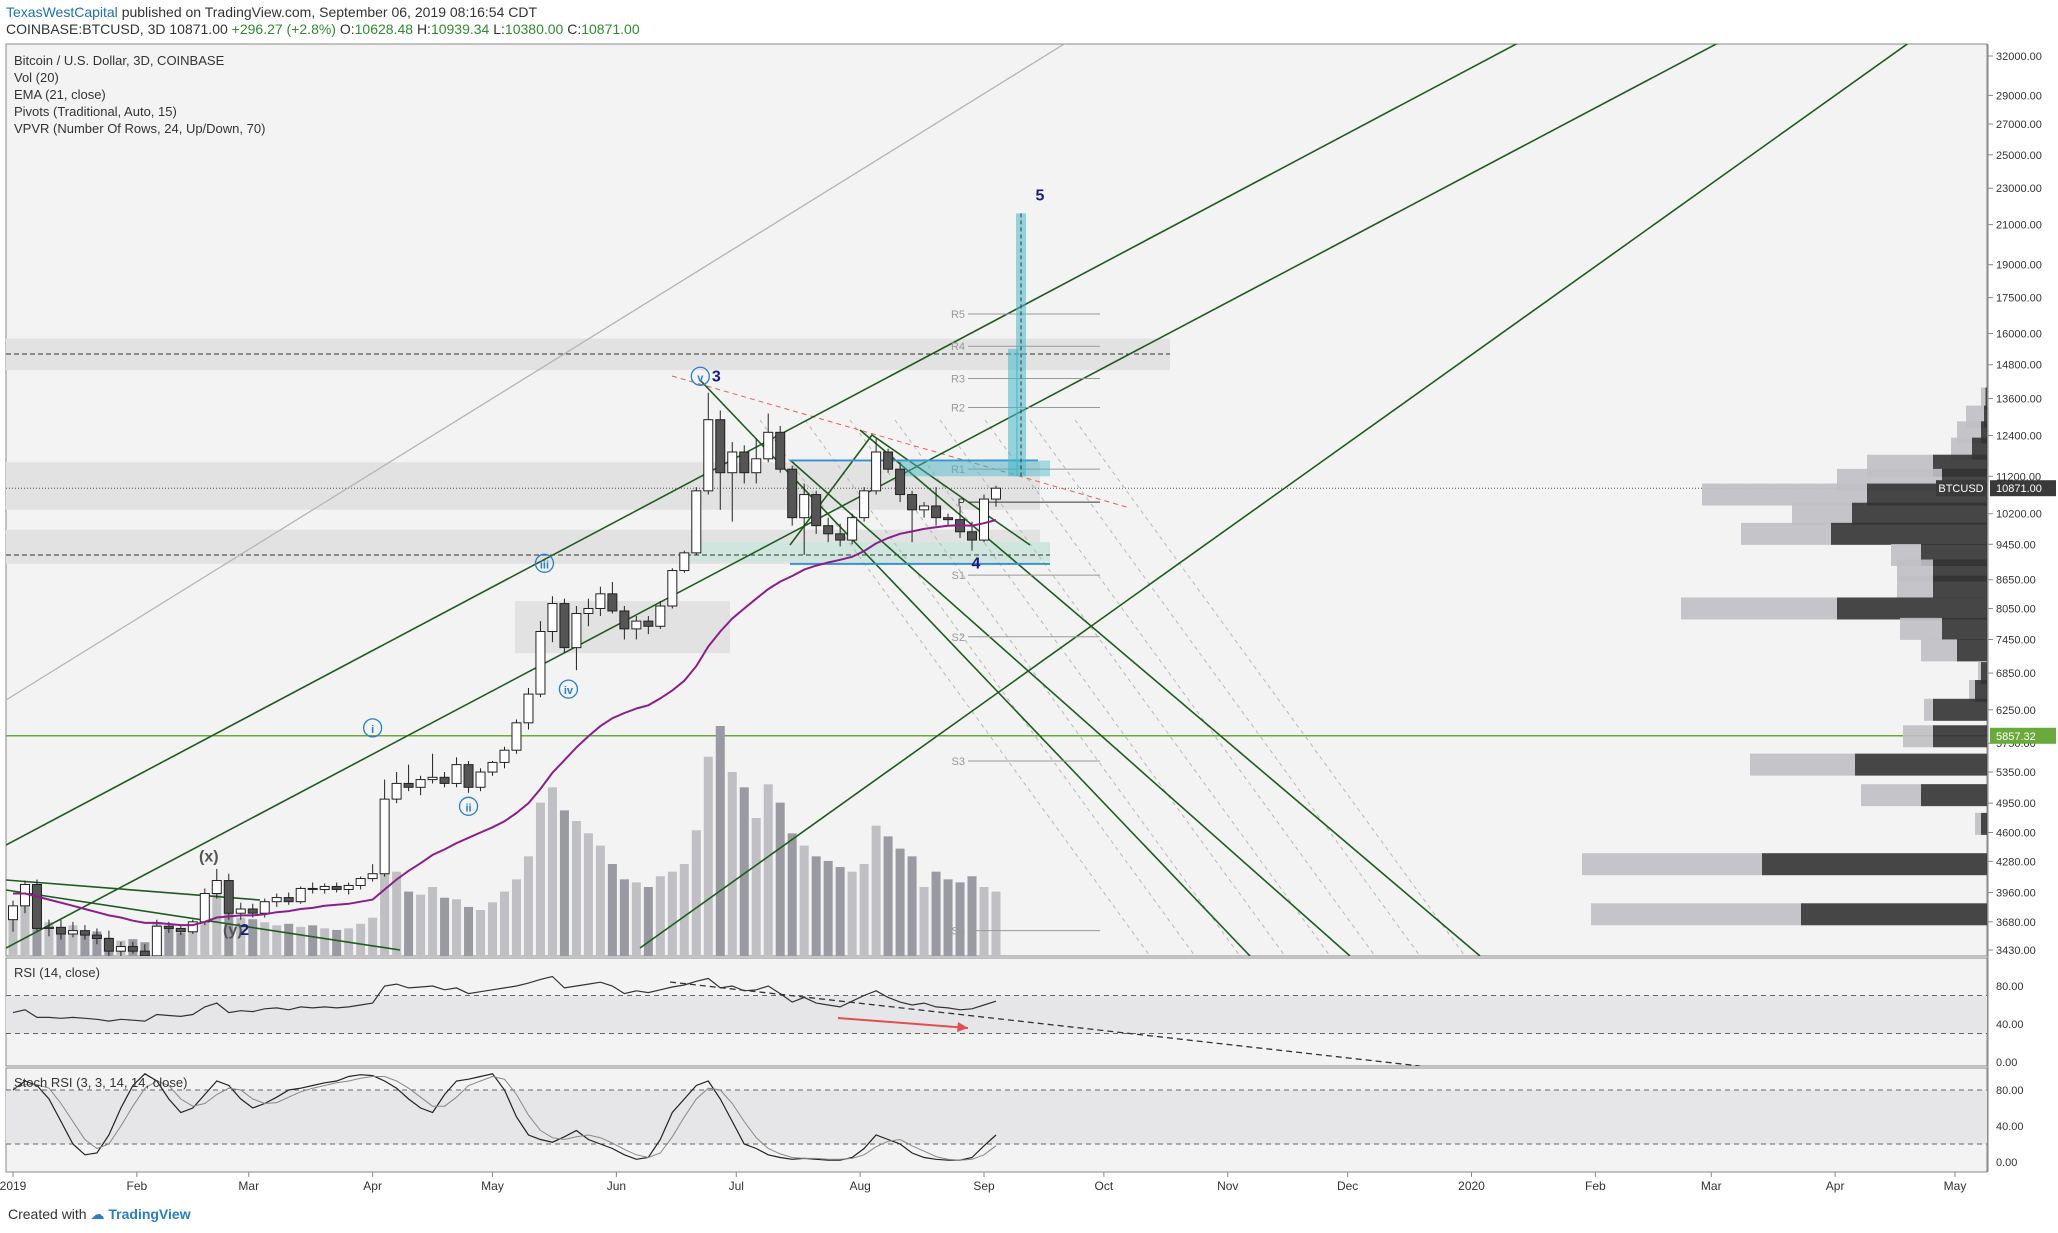 Image resolution: width=2058 pixels, height=1233 pixels. What do you see at coordinates (244, 930) in the screenshot?
I see `wave-label: 2` at bounding box center [244, 930].